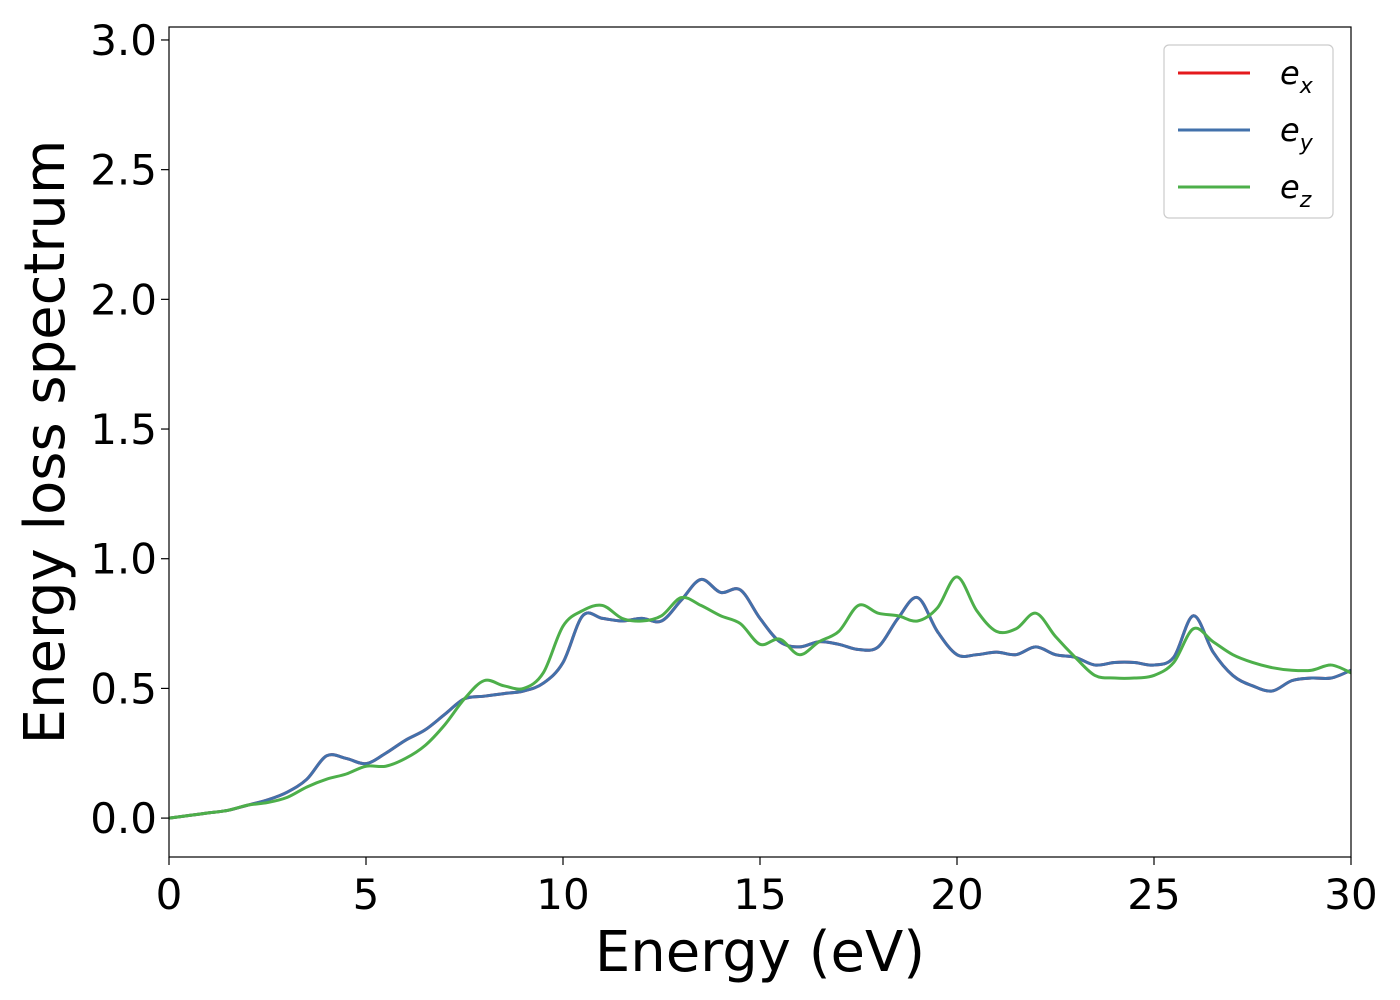 The image size is (1400, 1000). I want to click on y-tick-label: 1.5, so click(123, 429).